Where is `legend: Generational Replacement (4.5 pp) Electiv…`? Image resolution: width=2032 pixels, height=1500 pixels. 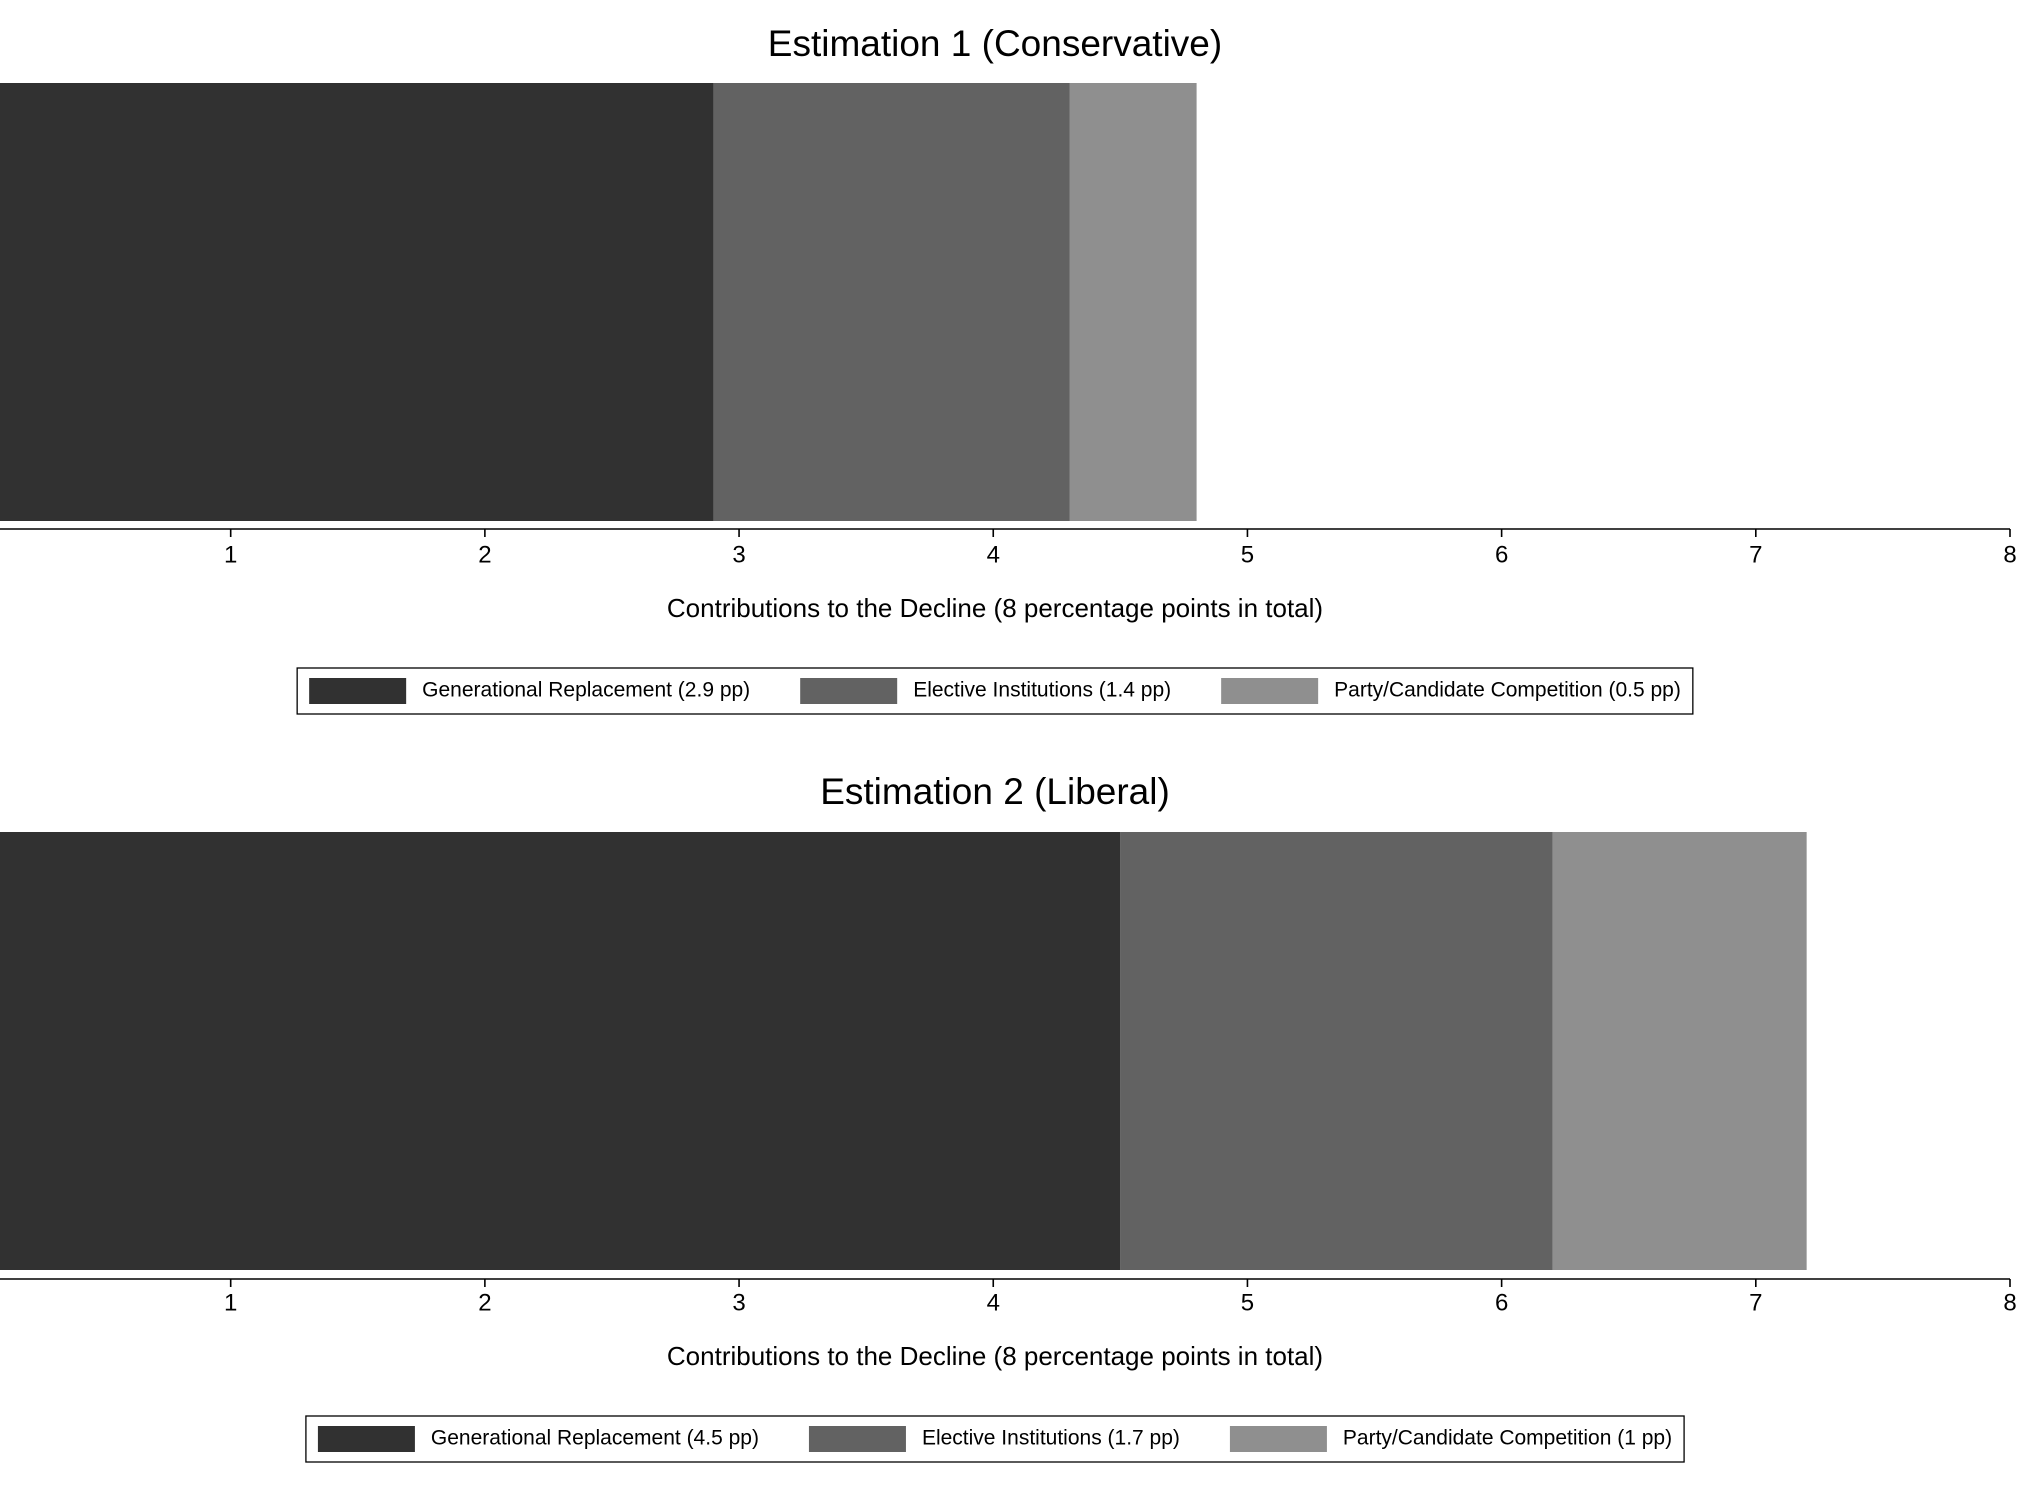
legend: Generational Replacement (4.5 pp) Electiv… is located at coordinates (995, 1439).